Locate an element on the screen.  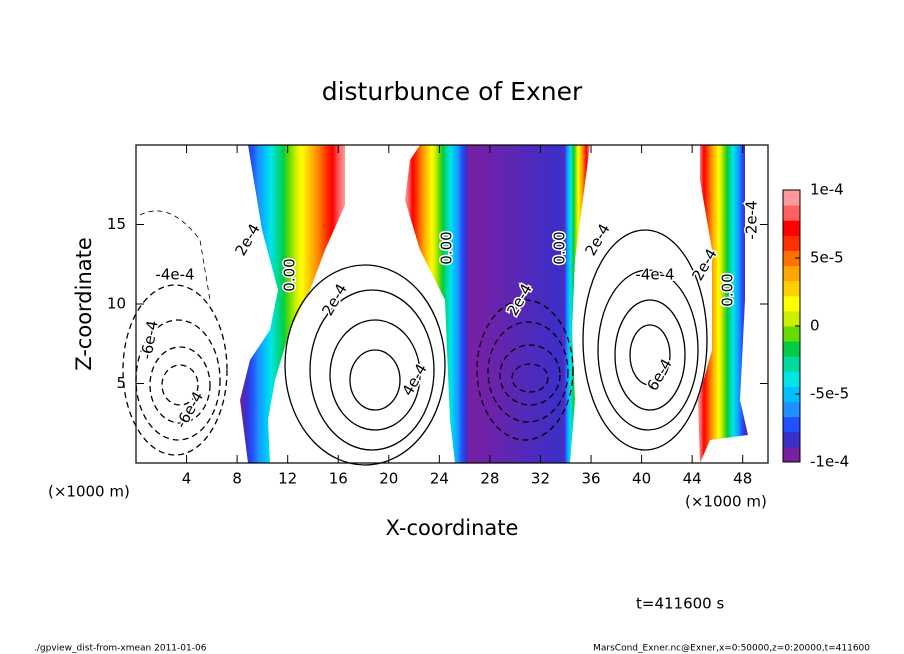
x-tick-label: 20 is located at coordinates (388, 479).